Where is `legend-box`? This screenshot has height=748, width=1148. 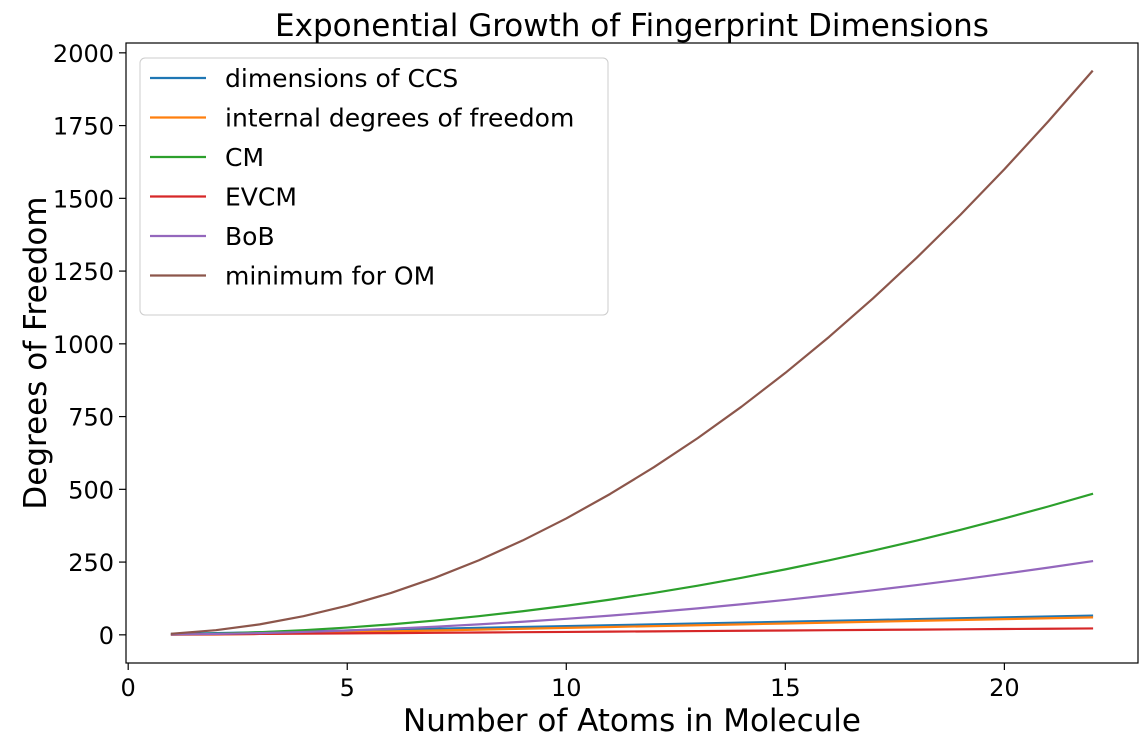 legend-box is located at coordinates (374, 186).